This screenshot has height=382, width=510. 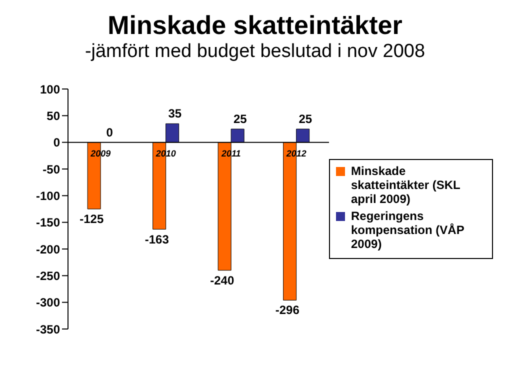 I want to click on y-tick-label: 50, so click(x=53, y=115).